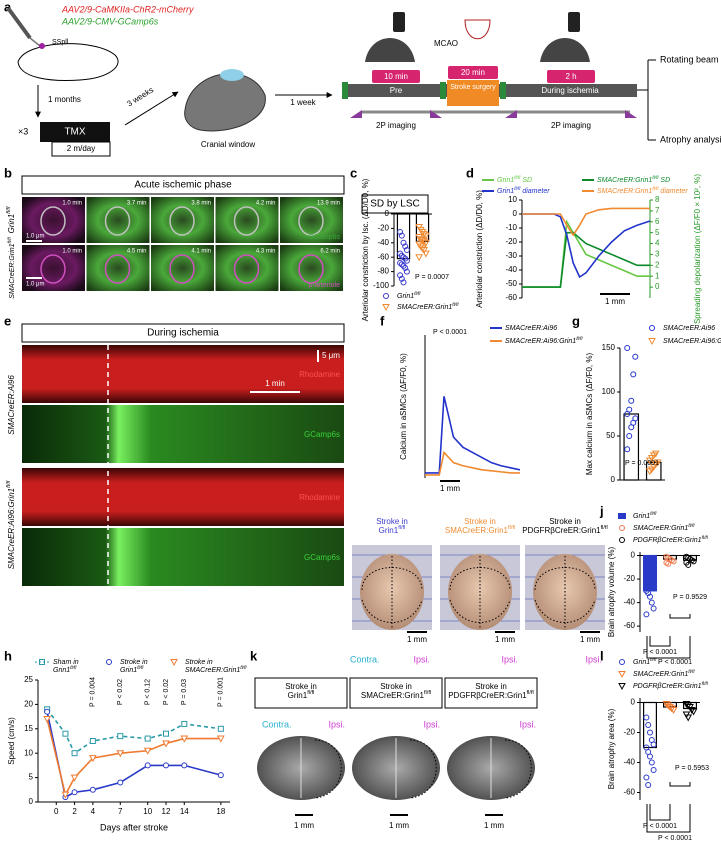 Image resolution: width=721 pixels, height=847 pixels. I want to click on panel-letter: d, so click(470, 172).